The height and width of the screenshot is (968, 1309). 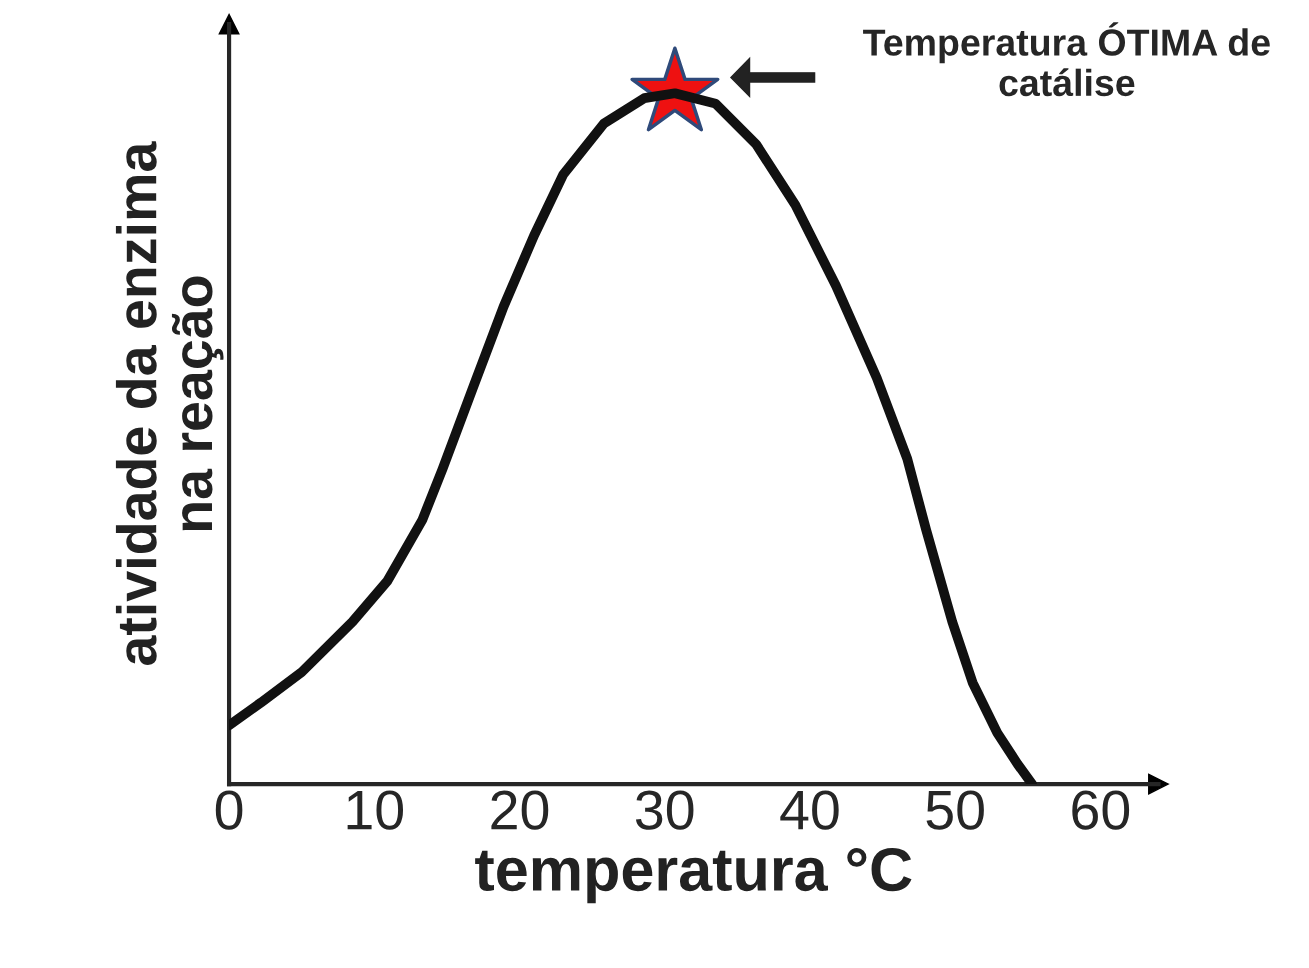 I want to click on x-tick-label: 0, so click(x=229, y=810).